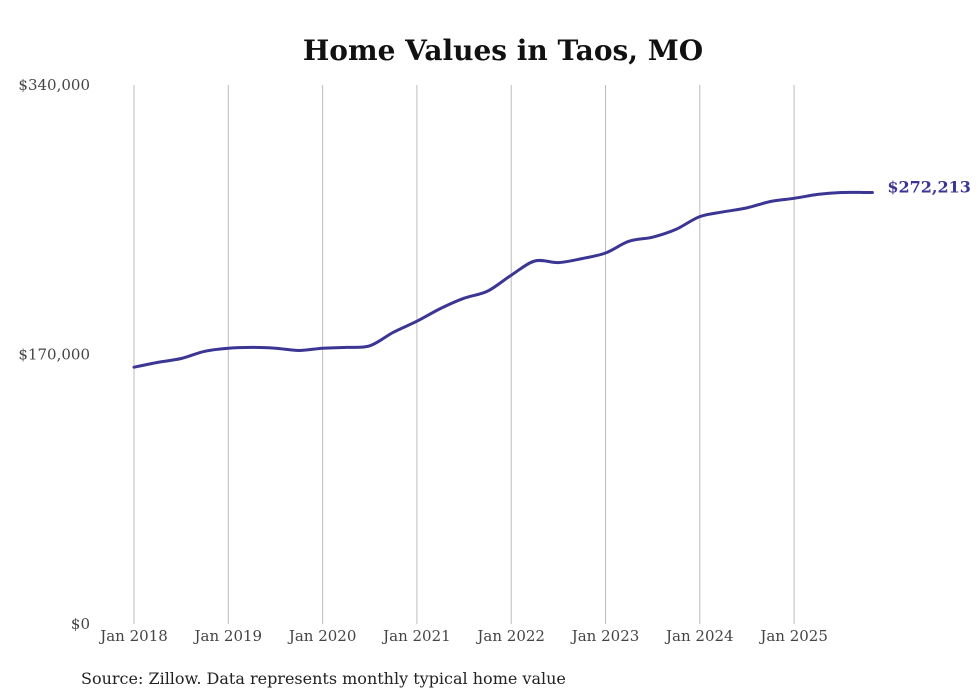 The height and width of the screenshot is (699, 980). What do you see at coordinates (510, 636) in the screenshot?
I see `x-tick-label: Jan 2022` at bounding box center [510, 636].